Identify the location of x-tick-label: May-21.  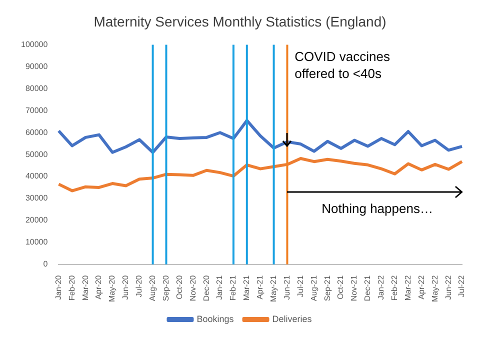
(273, 288).